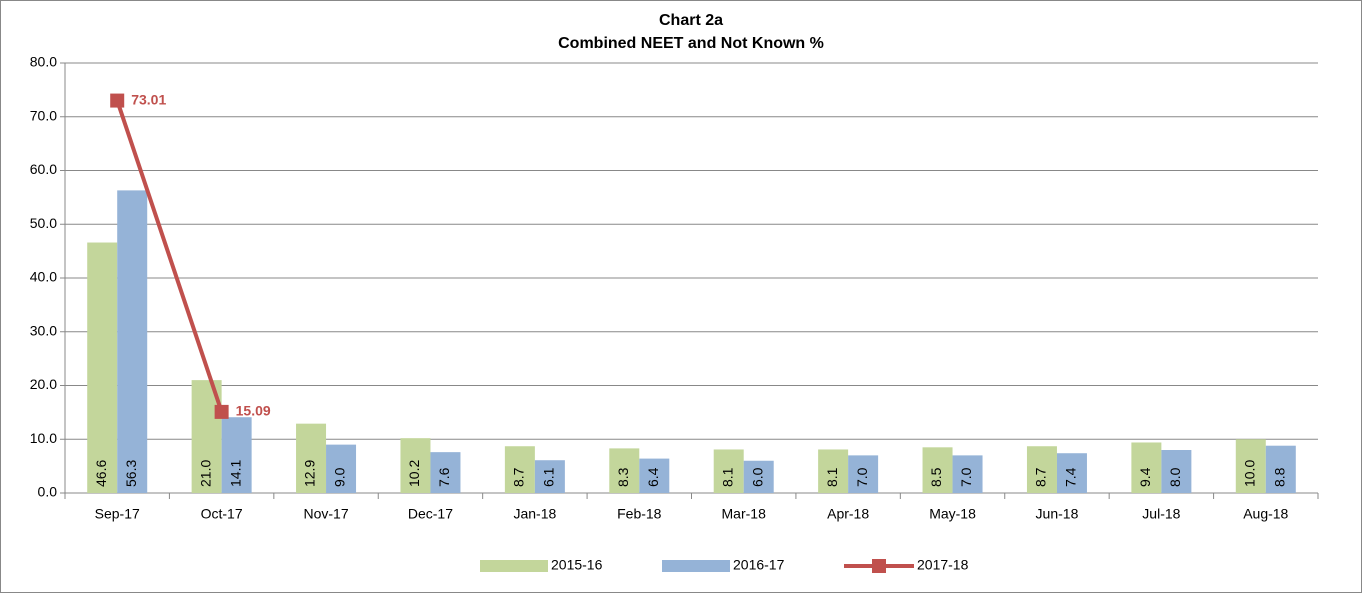 This screenshot has width=1362, height=593. I want to click on bar-value-label: 9.4, so click(1145, 477).